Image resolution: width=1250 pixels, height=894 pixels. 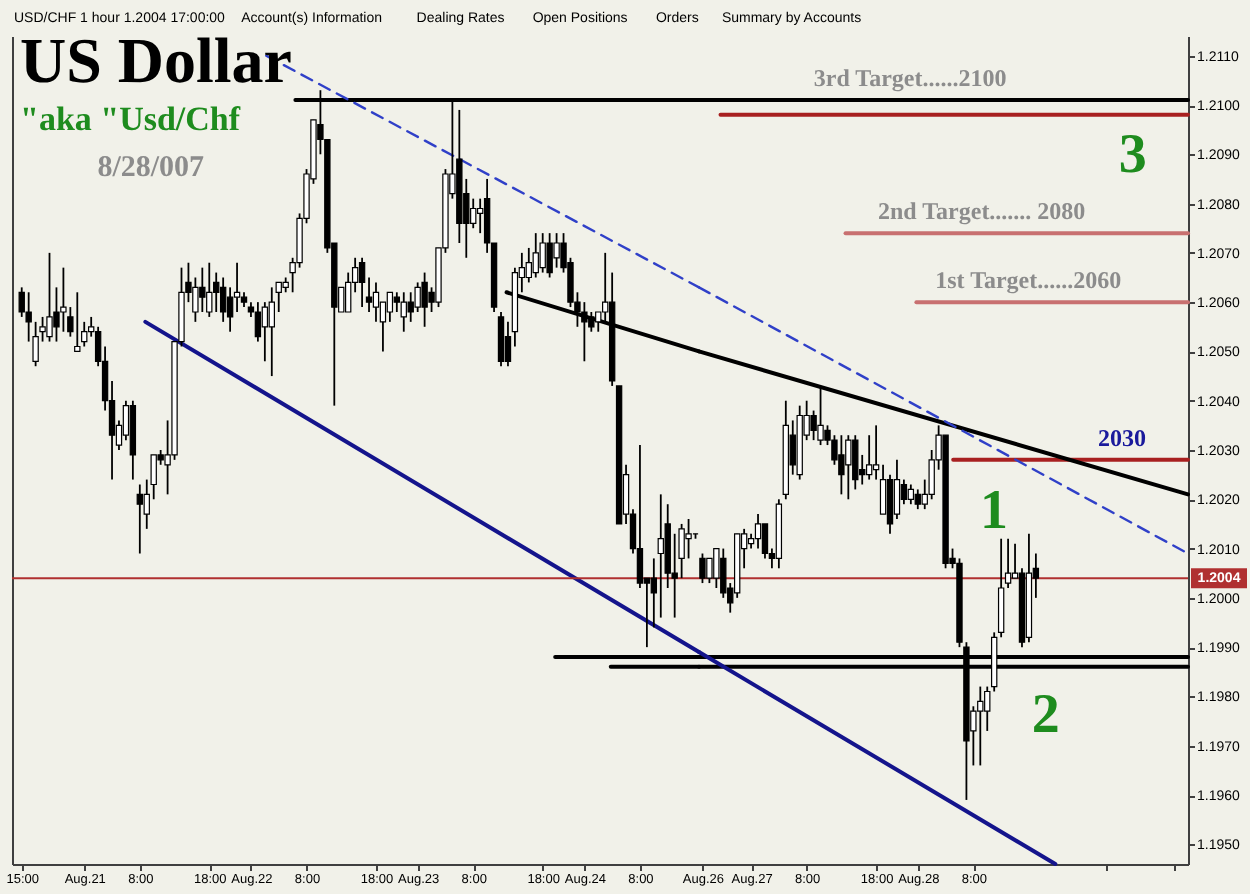 I want to click on annotation: 2030, so click(x=1122, y=437).